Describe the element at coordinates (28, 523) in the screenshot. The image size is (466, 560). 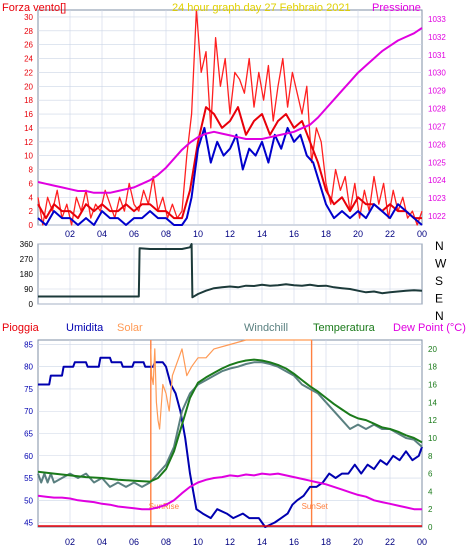
I see `humidity-tick-label: 45` at that location.